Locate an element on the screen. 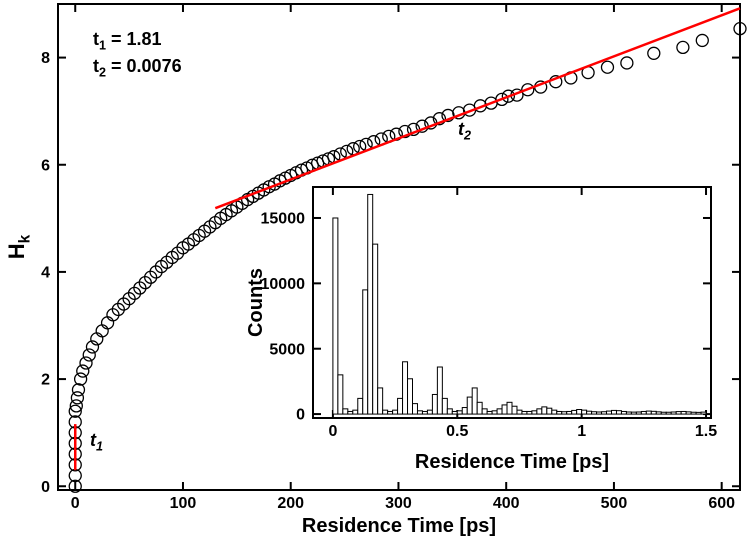  annotation-sub: 1 is located at coordinates (102, 46).